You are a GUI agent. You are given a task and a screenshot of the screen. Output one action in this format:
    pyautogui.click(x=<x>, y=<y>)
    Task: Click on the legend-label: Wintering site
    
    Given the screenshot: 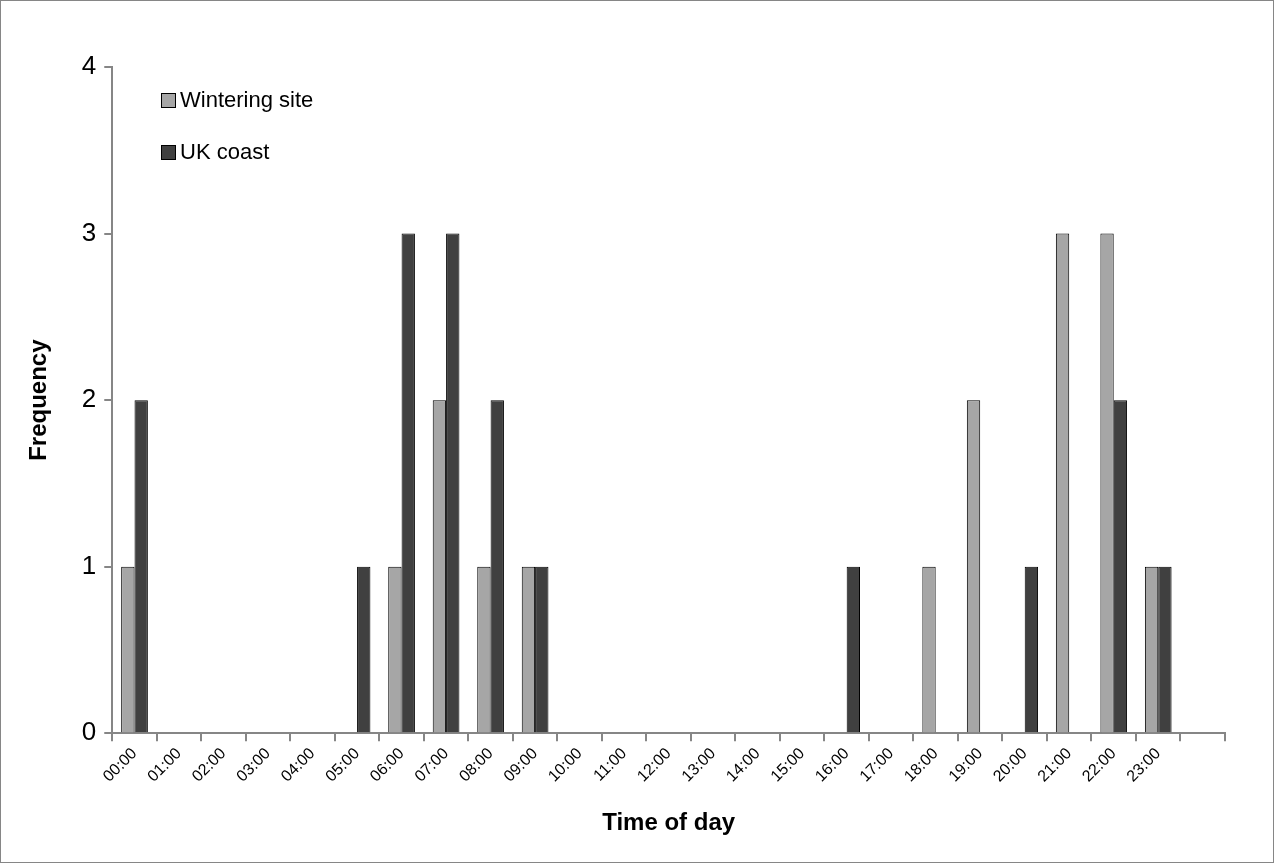 What is the action you would take?
    pyautogui.click(x=247, y=100)
    